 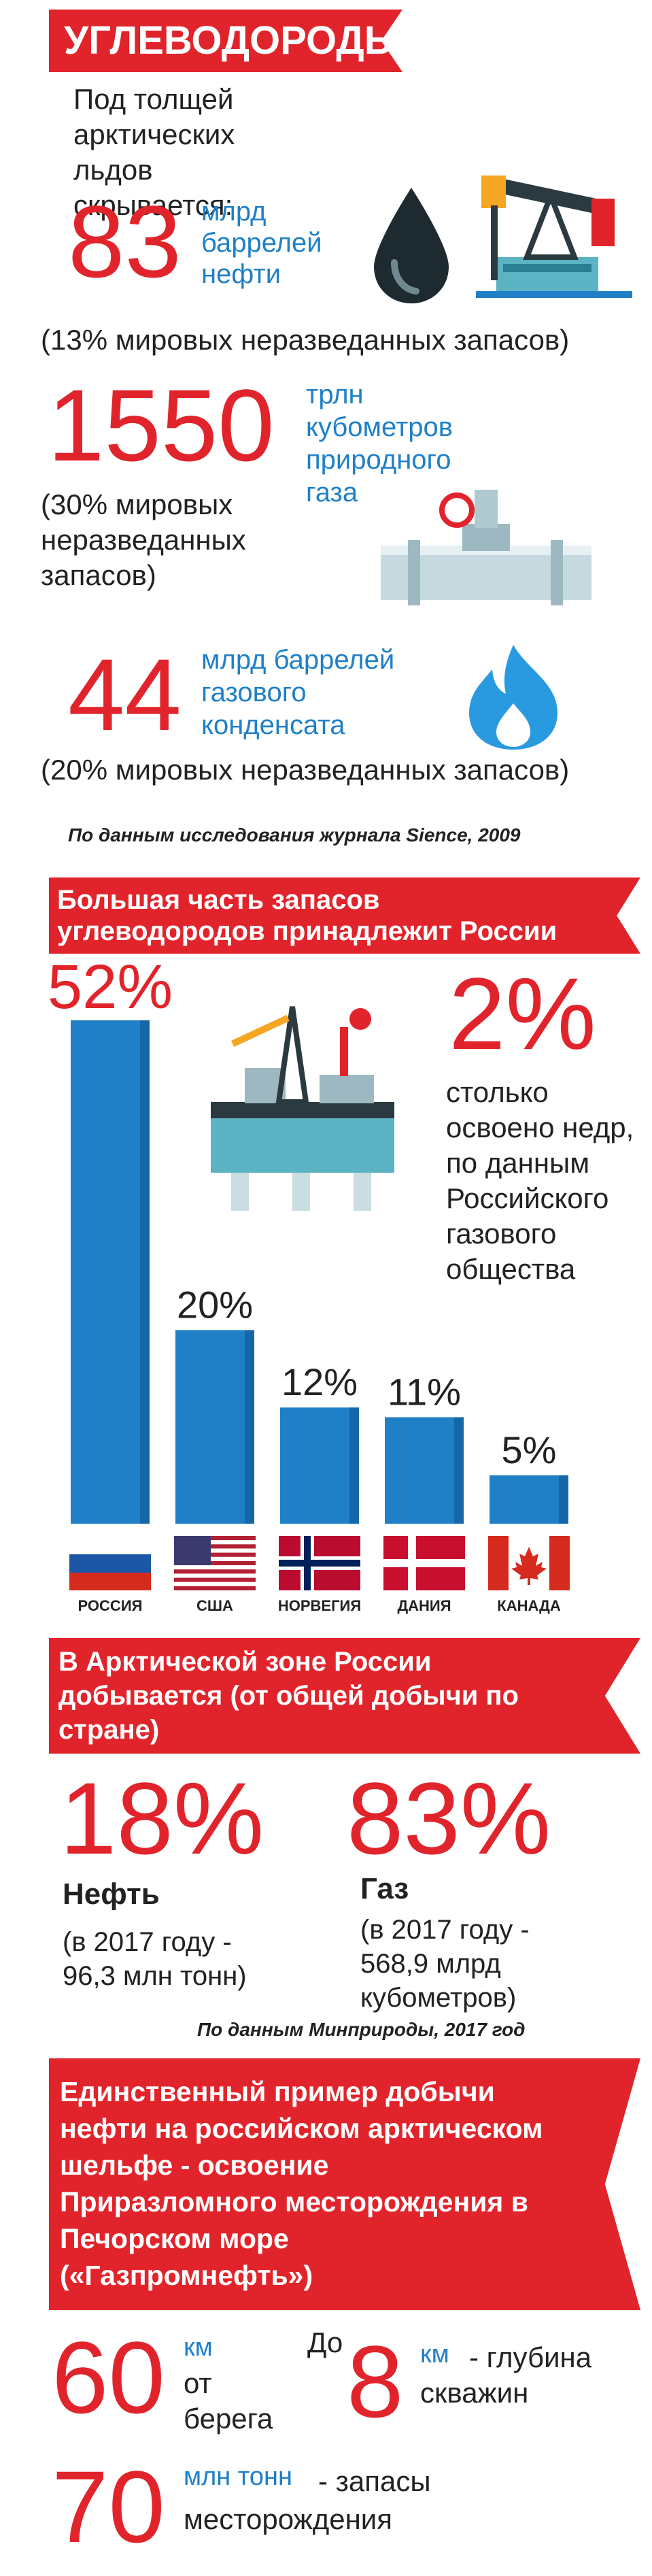 I want to click on country-label-russia: РОССИЯ, so click(x=110, y=1605).